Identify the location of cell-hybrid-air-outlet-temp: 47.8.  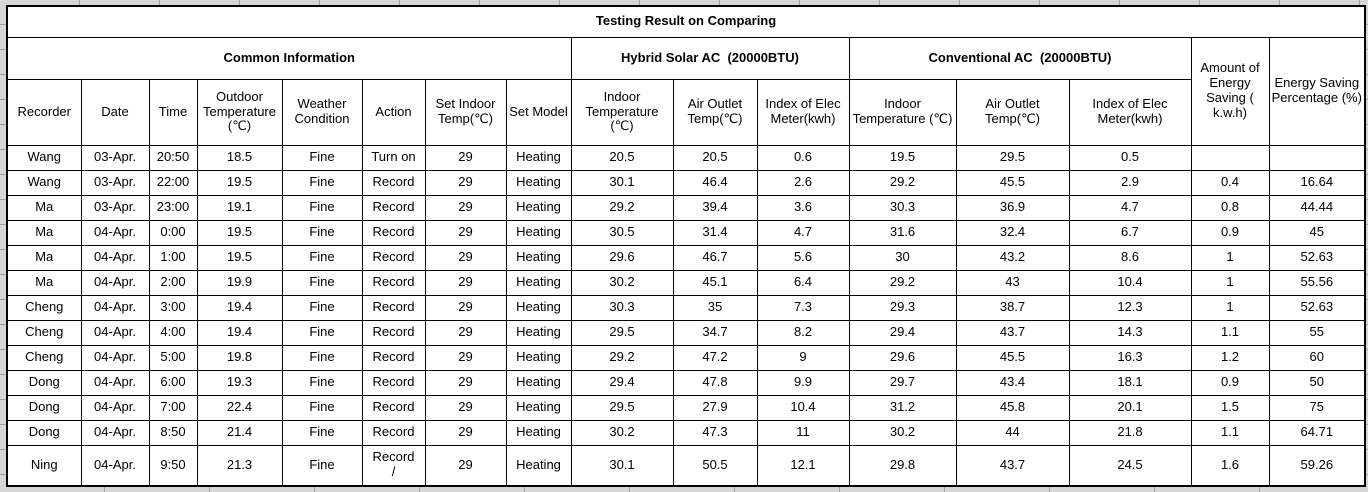
(715, 382).